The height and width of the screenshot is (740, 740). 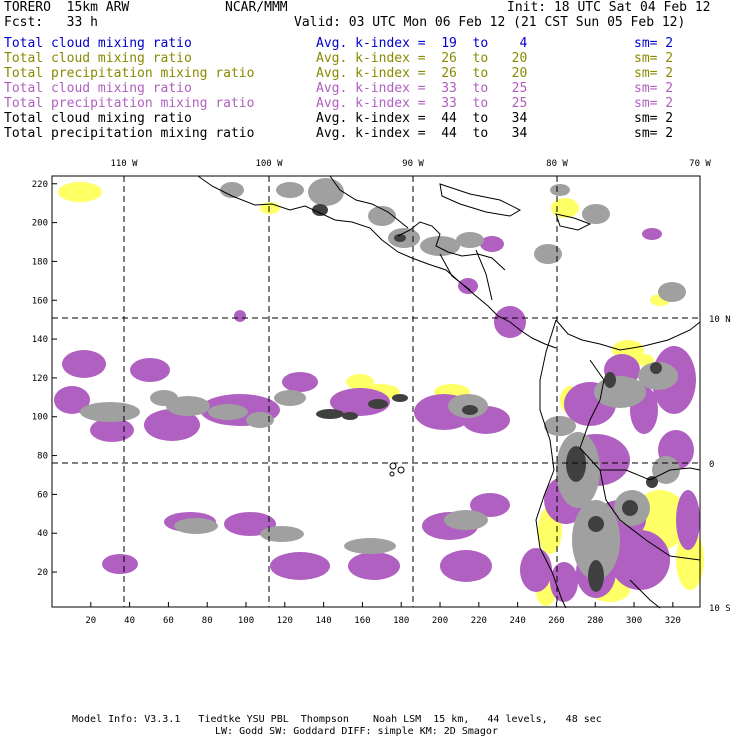 What do you see at coordinates (256, 7) in the screenshot?
I see `center-label: NCAR/MMM` at bounding box center [256, 7].